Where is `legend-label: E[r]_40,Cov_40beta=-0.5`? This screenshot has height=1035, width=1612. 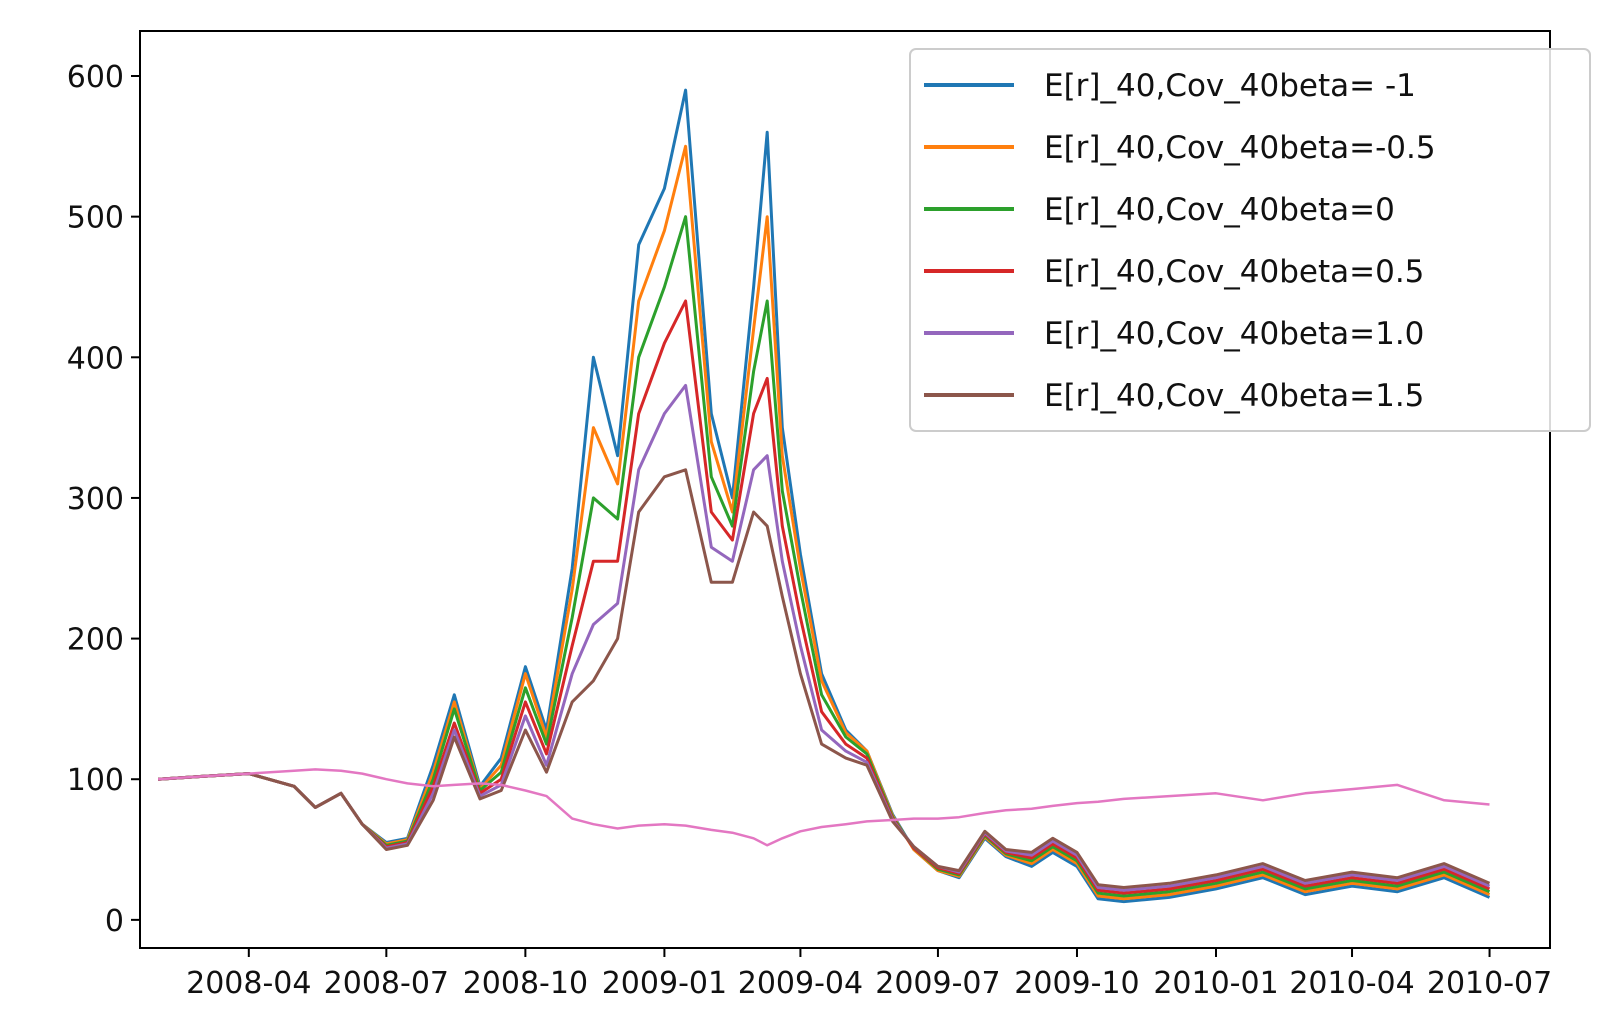
legend-label: E[r]_40,Cov_40beta=-0.5 is located at coordinates (1240, 148).